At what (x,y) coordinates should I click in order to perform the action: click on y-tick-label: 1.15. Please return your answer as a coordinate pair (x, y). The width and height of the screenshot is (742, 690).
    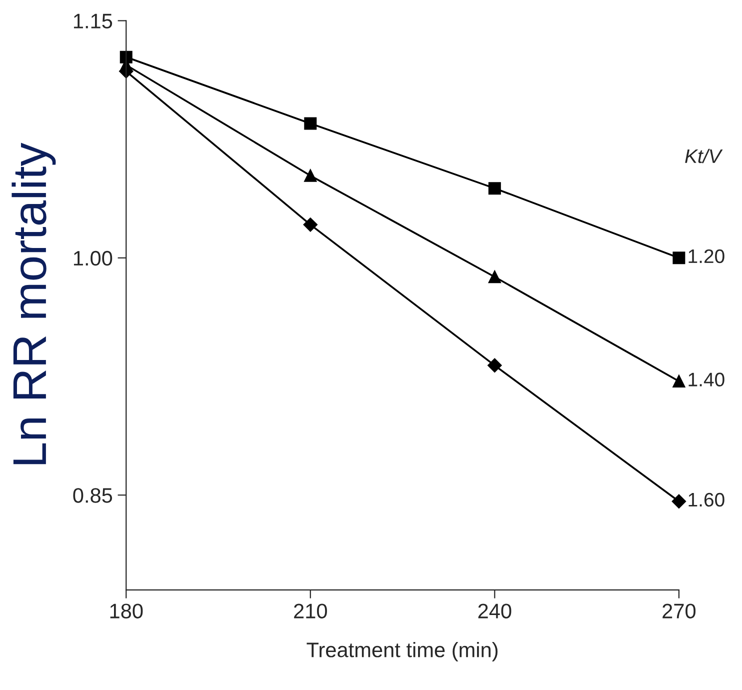
    Looking at the image, I should click on (93, 21).